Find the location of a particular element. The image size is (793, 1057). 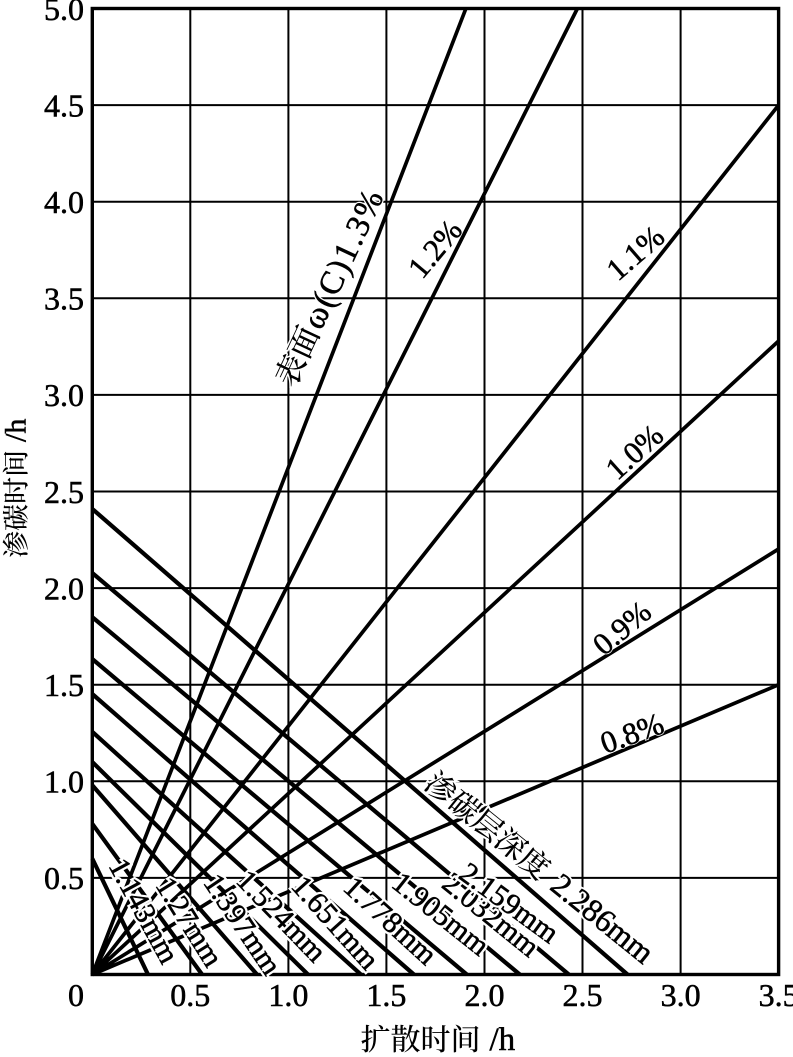

svg-text: 4.0 is located at coordinates (64, 202).